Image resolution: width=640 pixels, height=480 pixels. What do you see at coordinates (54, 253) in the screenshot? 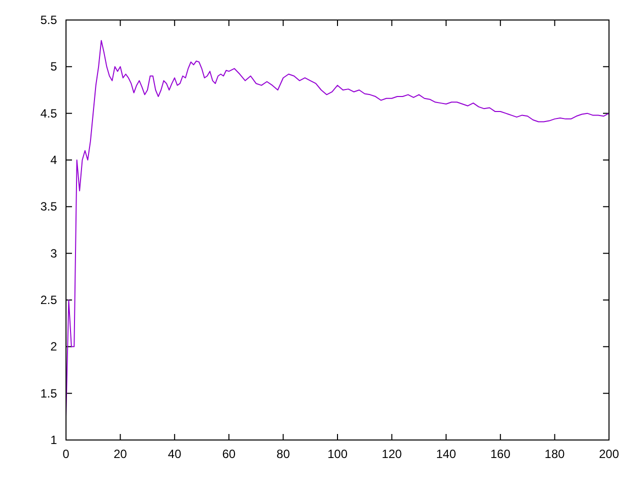
I see `y-tick-label: 3` at bounding box center [54, 253].